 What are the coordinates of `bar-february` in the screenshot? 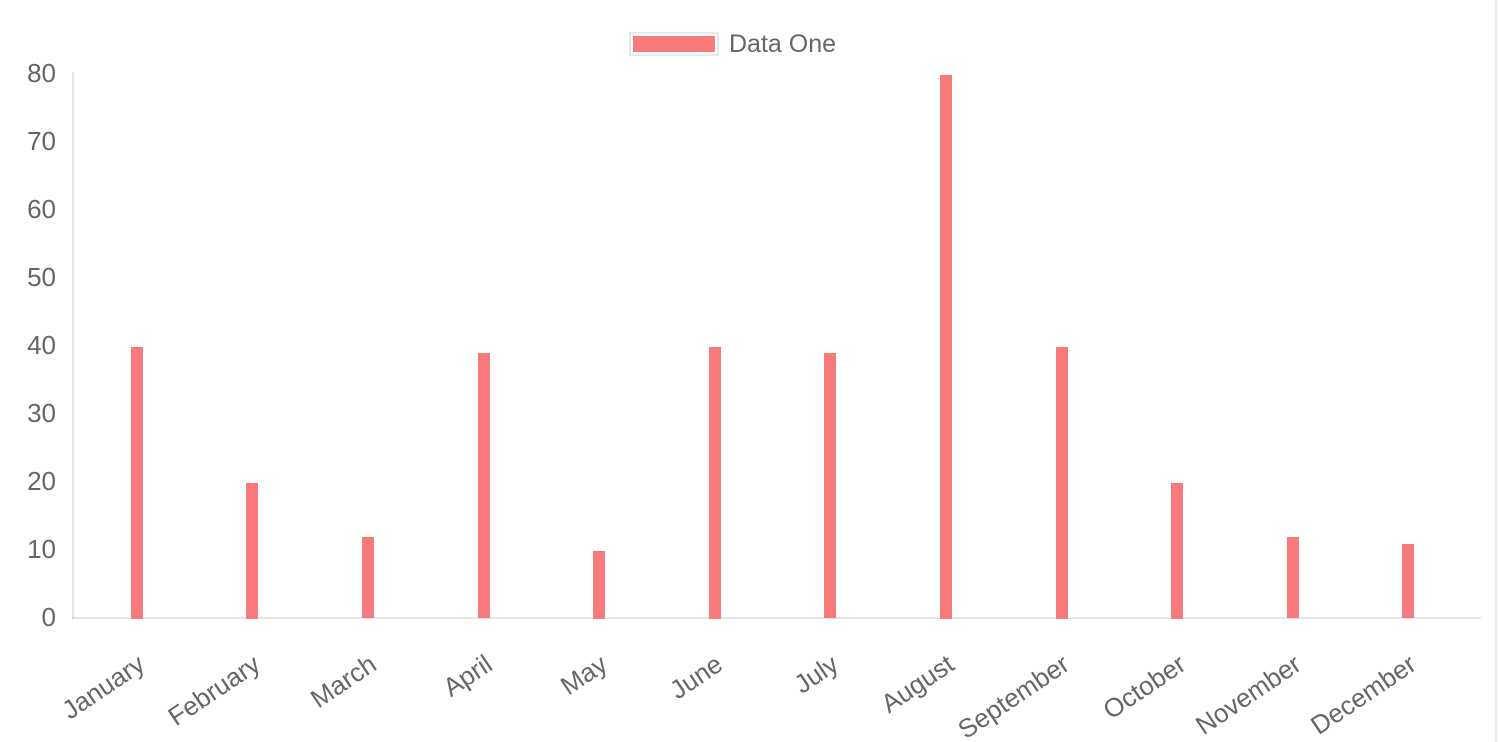 It's located at (252, 550).